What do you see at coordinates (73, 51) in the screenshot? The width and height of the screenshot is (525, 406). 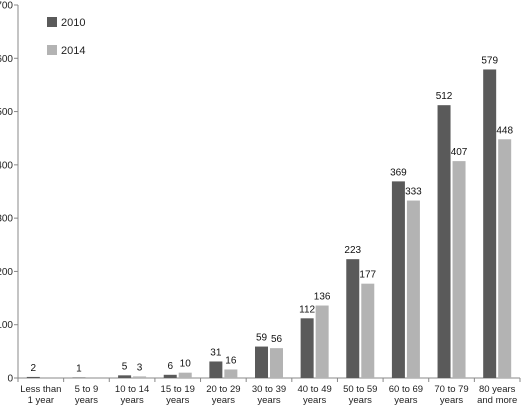 I see `legend-label-2014: 2014` at bounding box center [73, 51].